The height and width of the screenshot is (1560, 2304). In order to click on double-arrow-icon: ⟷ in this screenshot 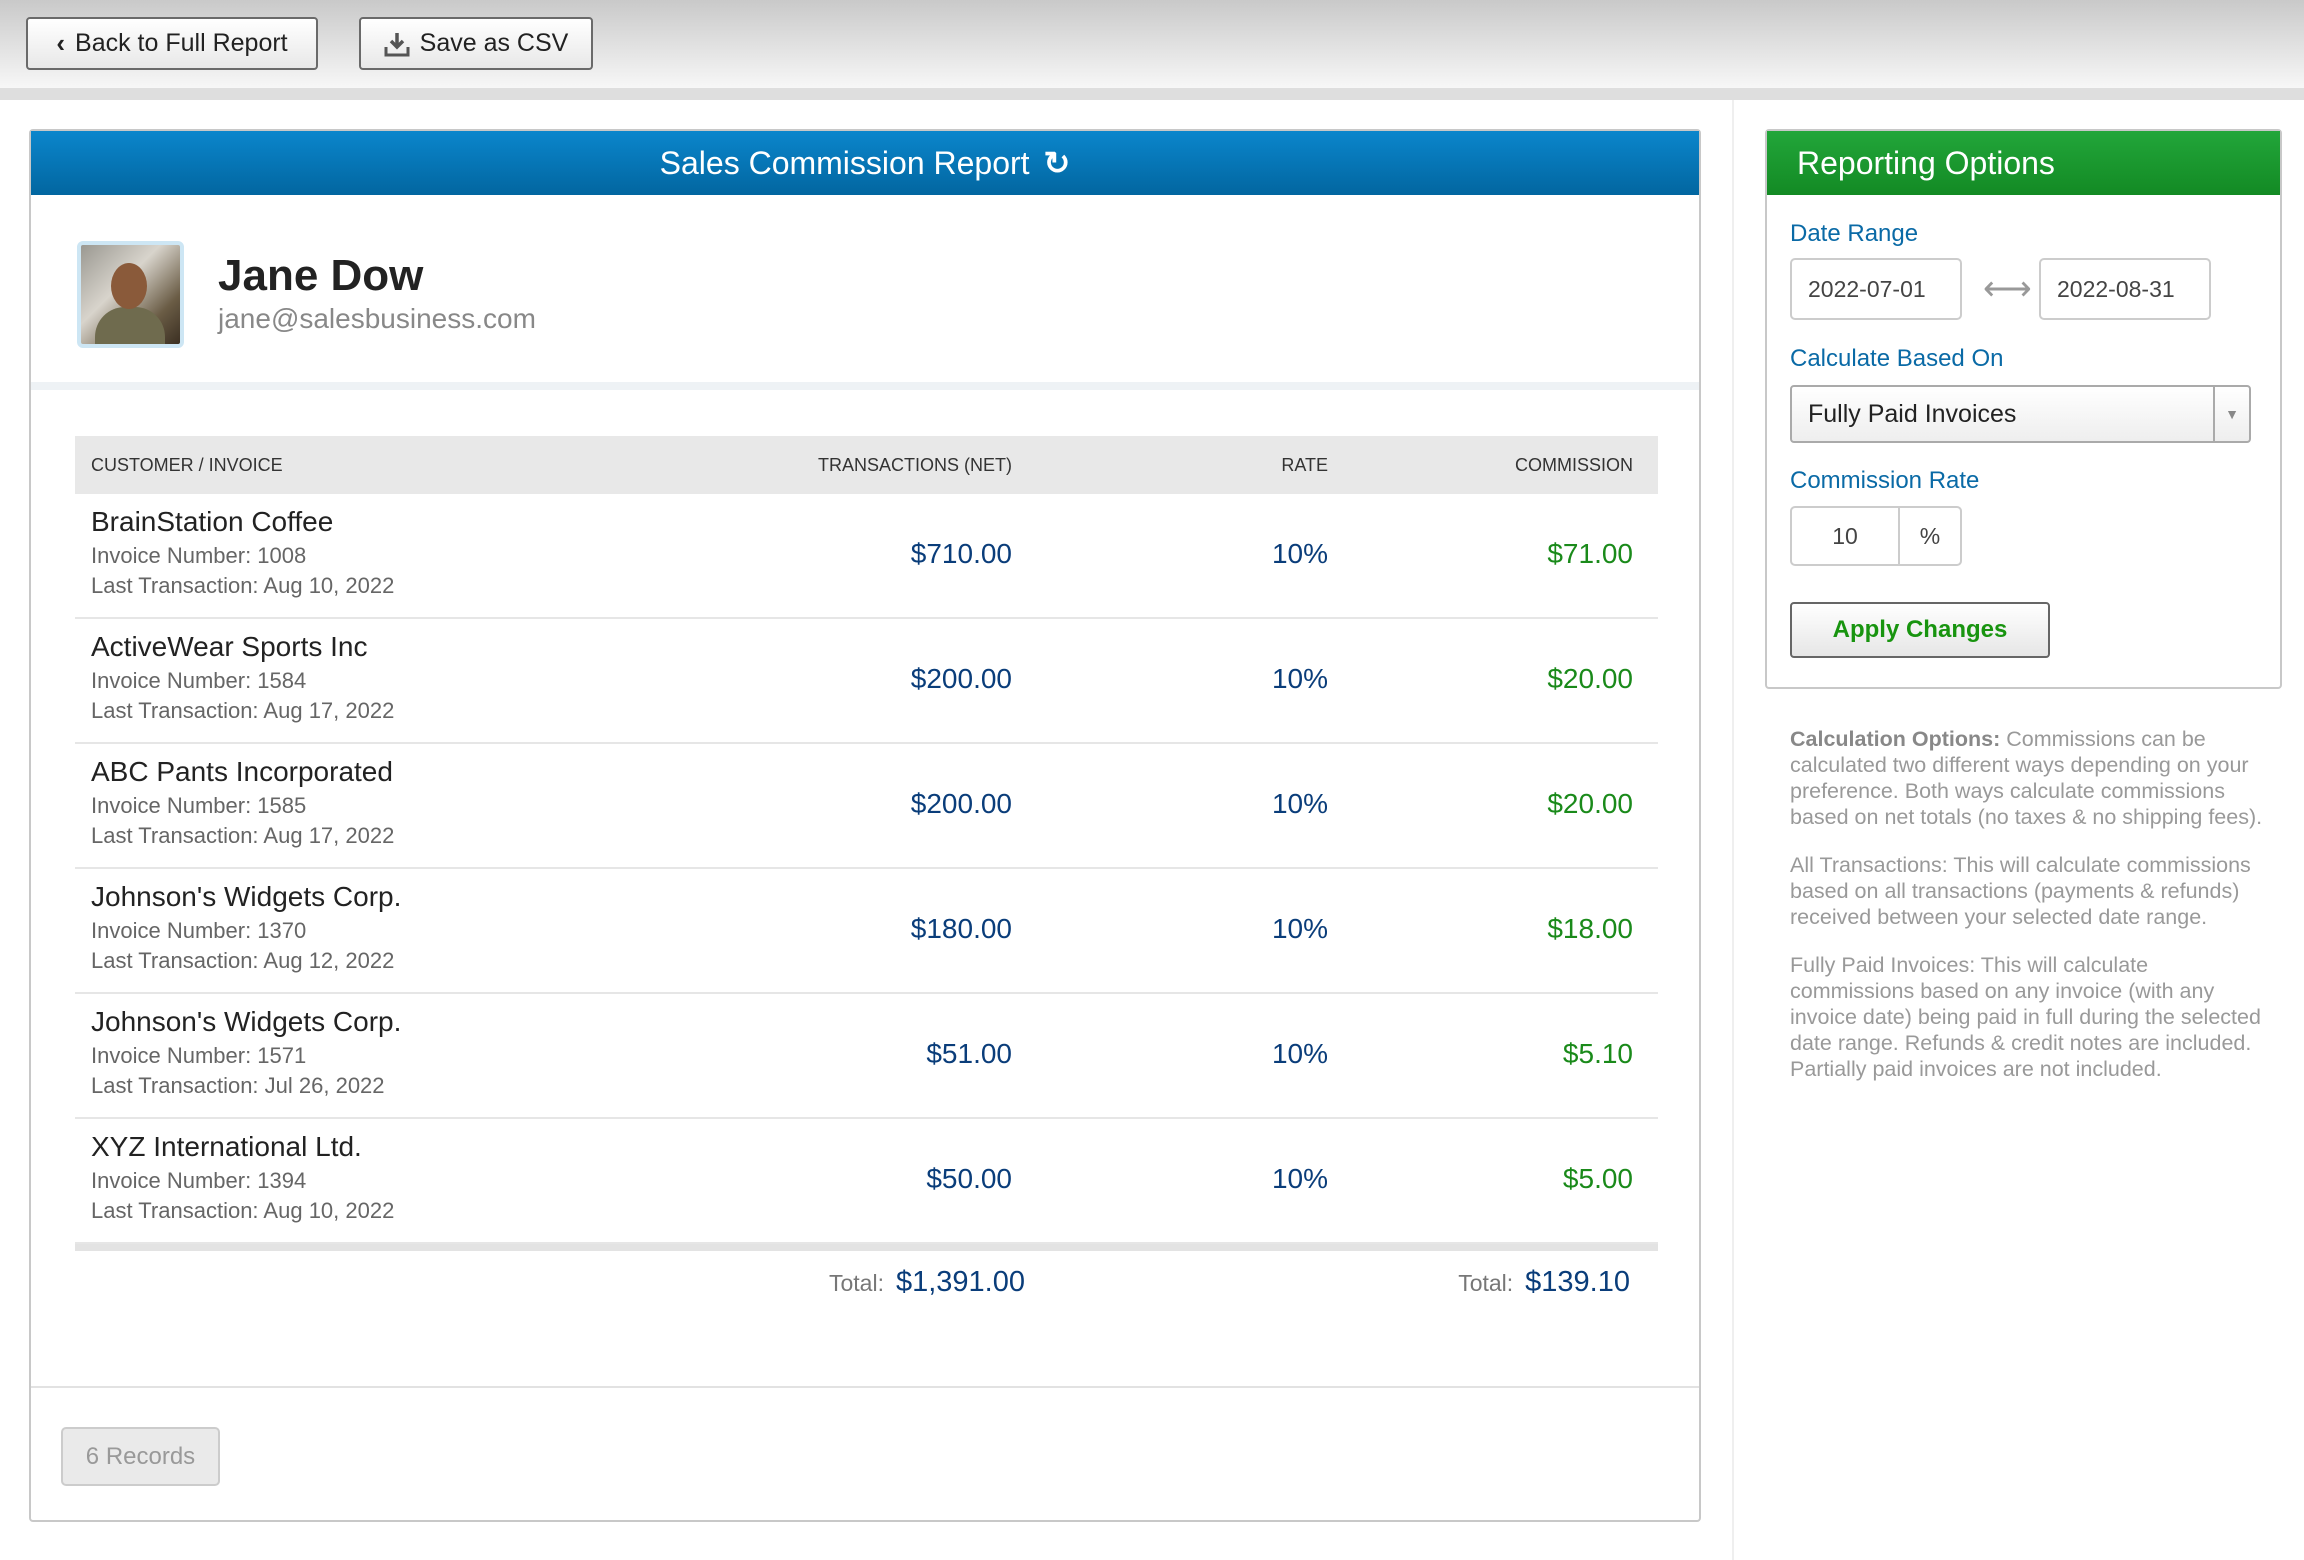, I will do `click(2007, 289)`.